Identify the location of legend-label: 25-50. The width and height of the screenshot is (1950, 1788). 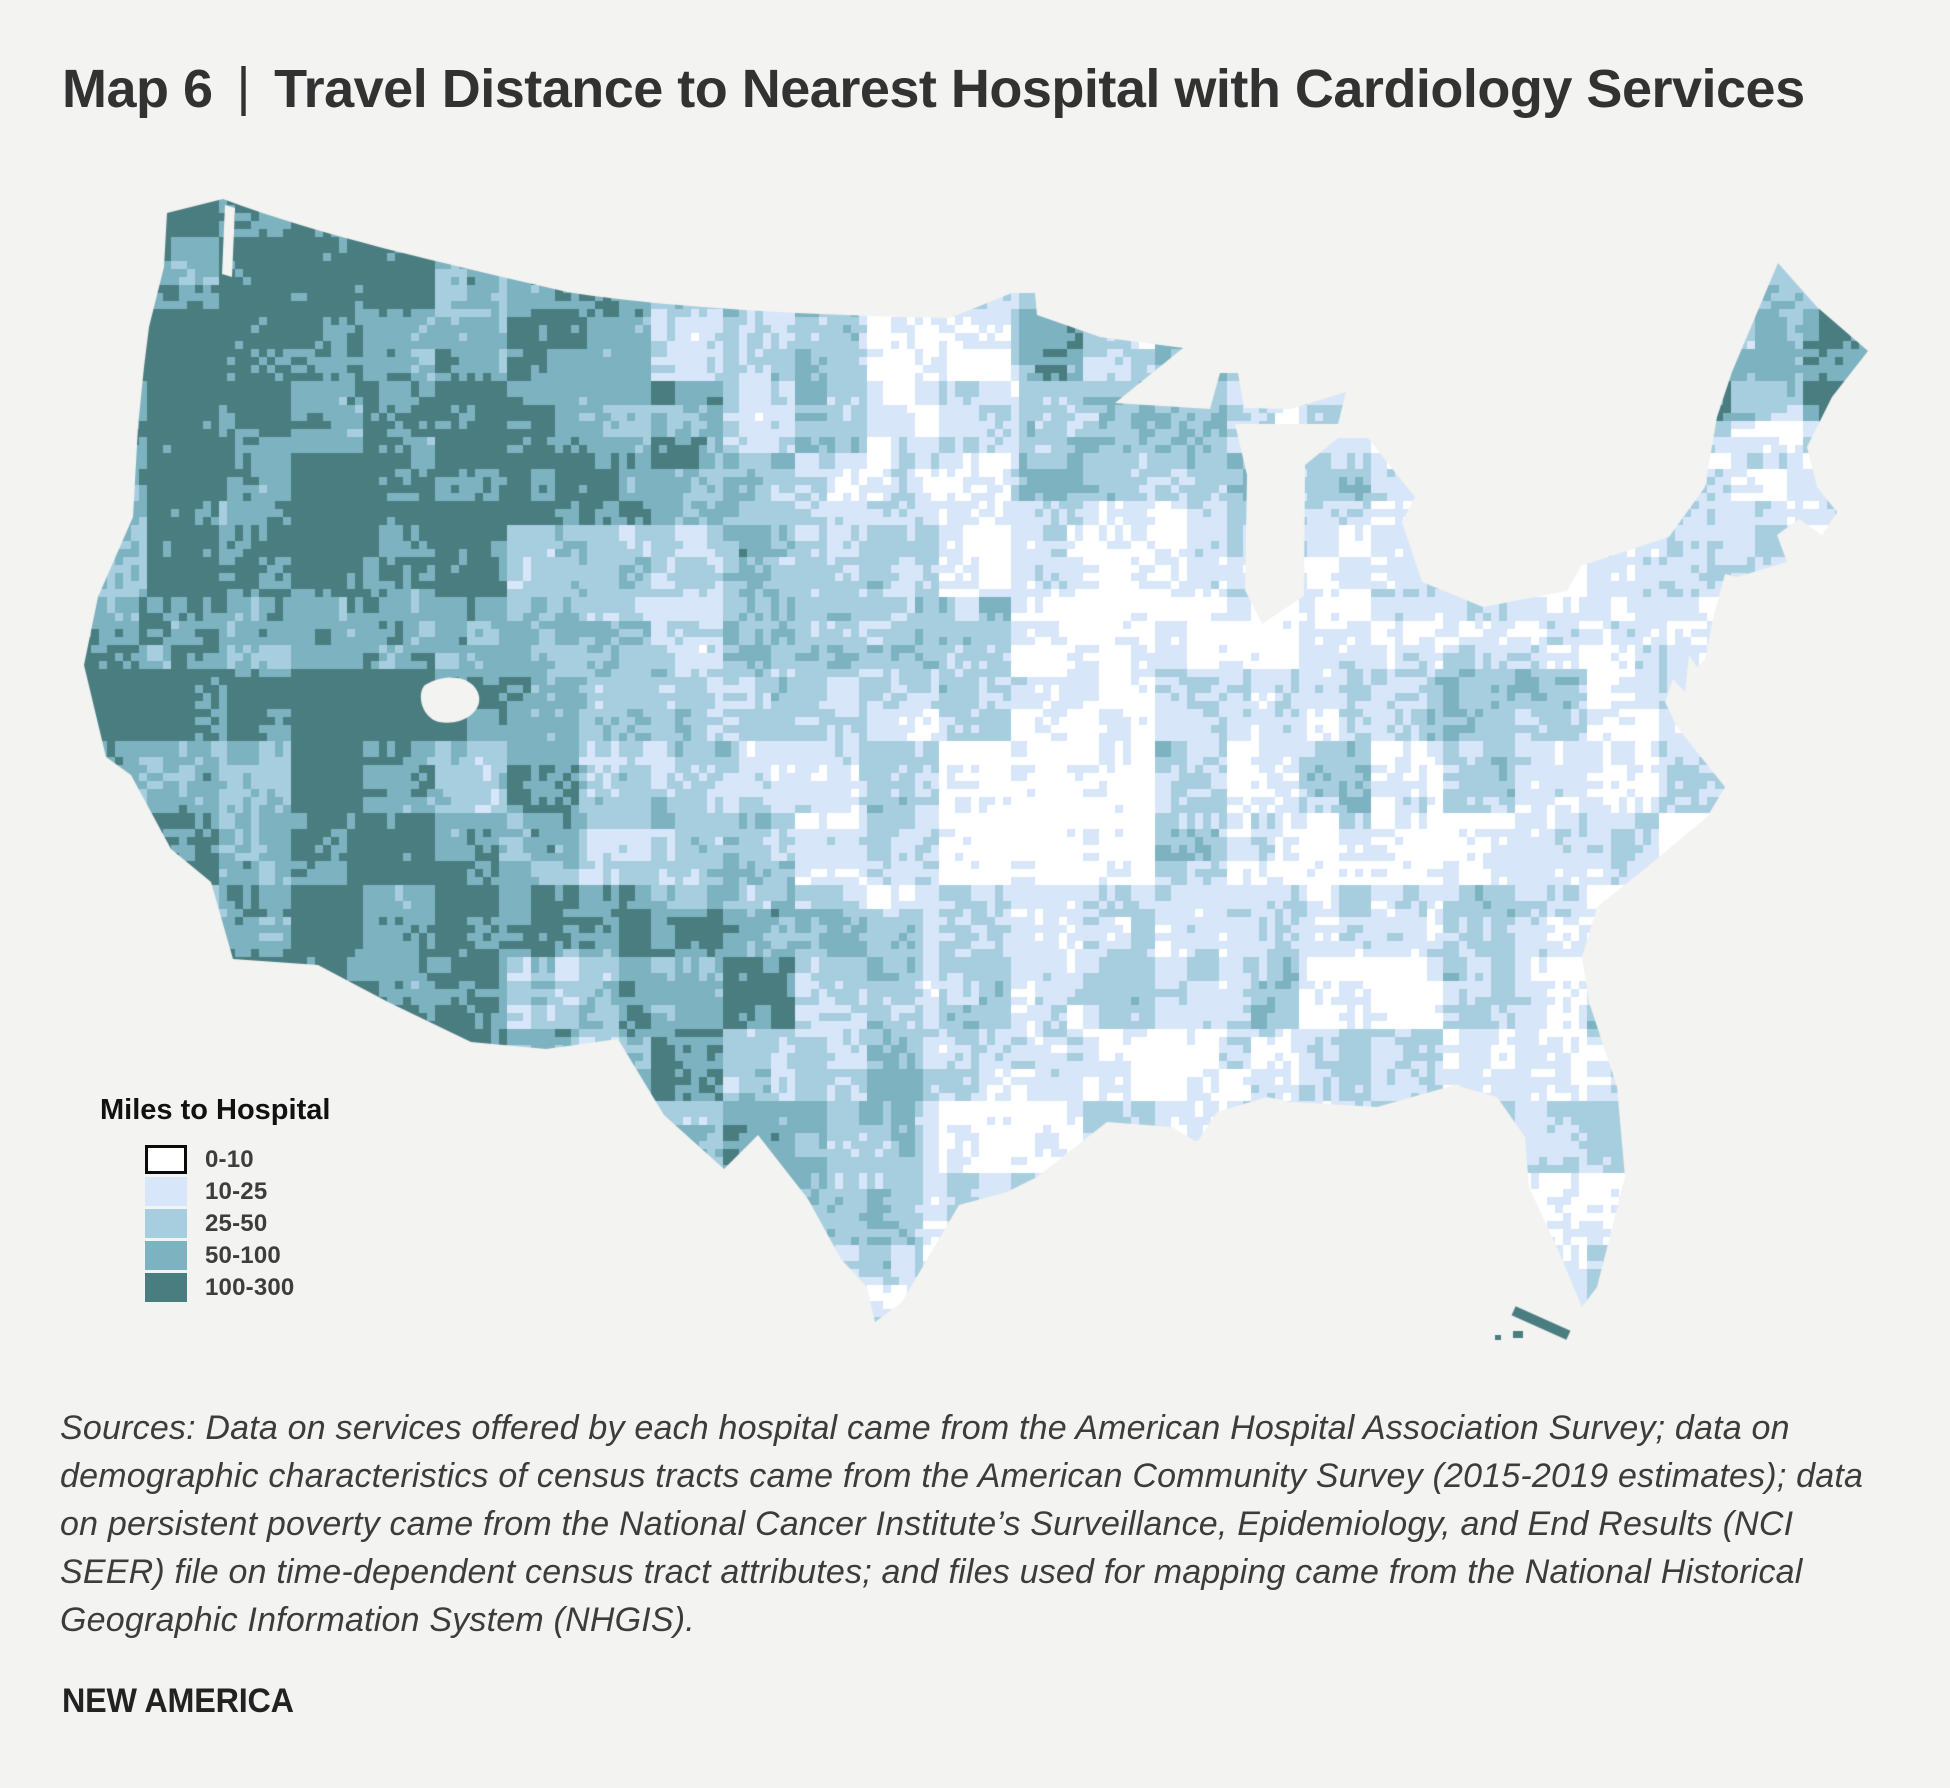
(236, 1223).